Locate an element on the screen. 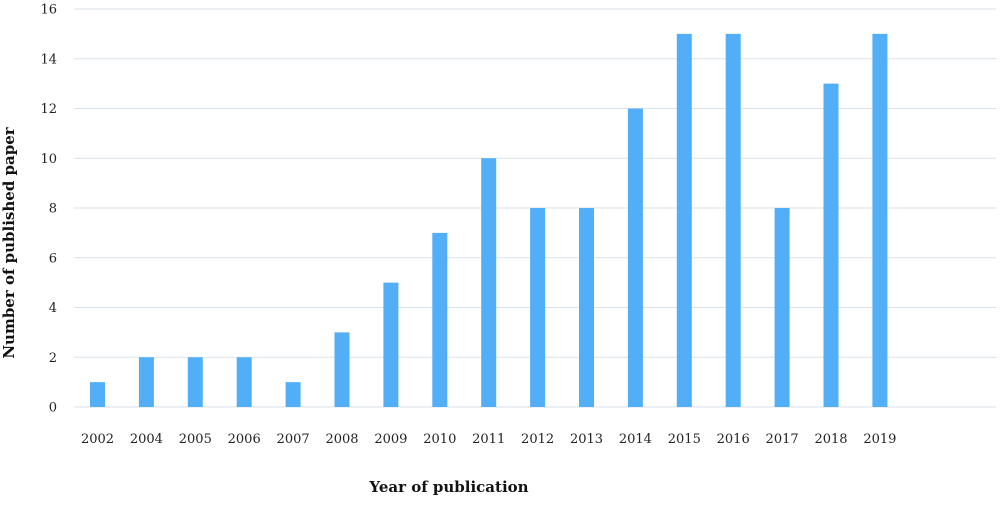 This screenshot has width=1000, height=508. x-tick-label: 2012 is located at coordinates (537, 439).